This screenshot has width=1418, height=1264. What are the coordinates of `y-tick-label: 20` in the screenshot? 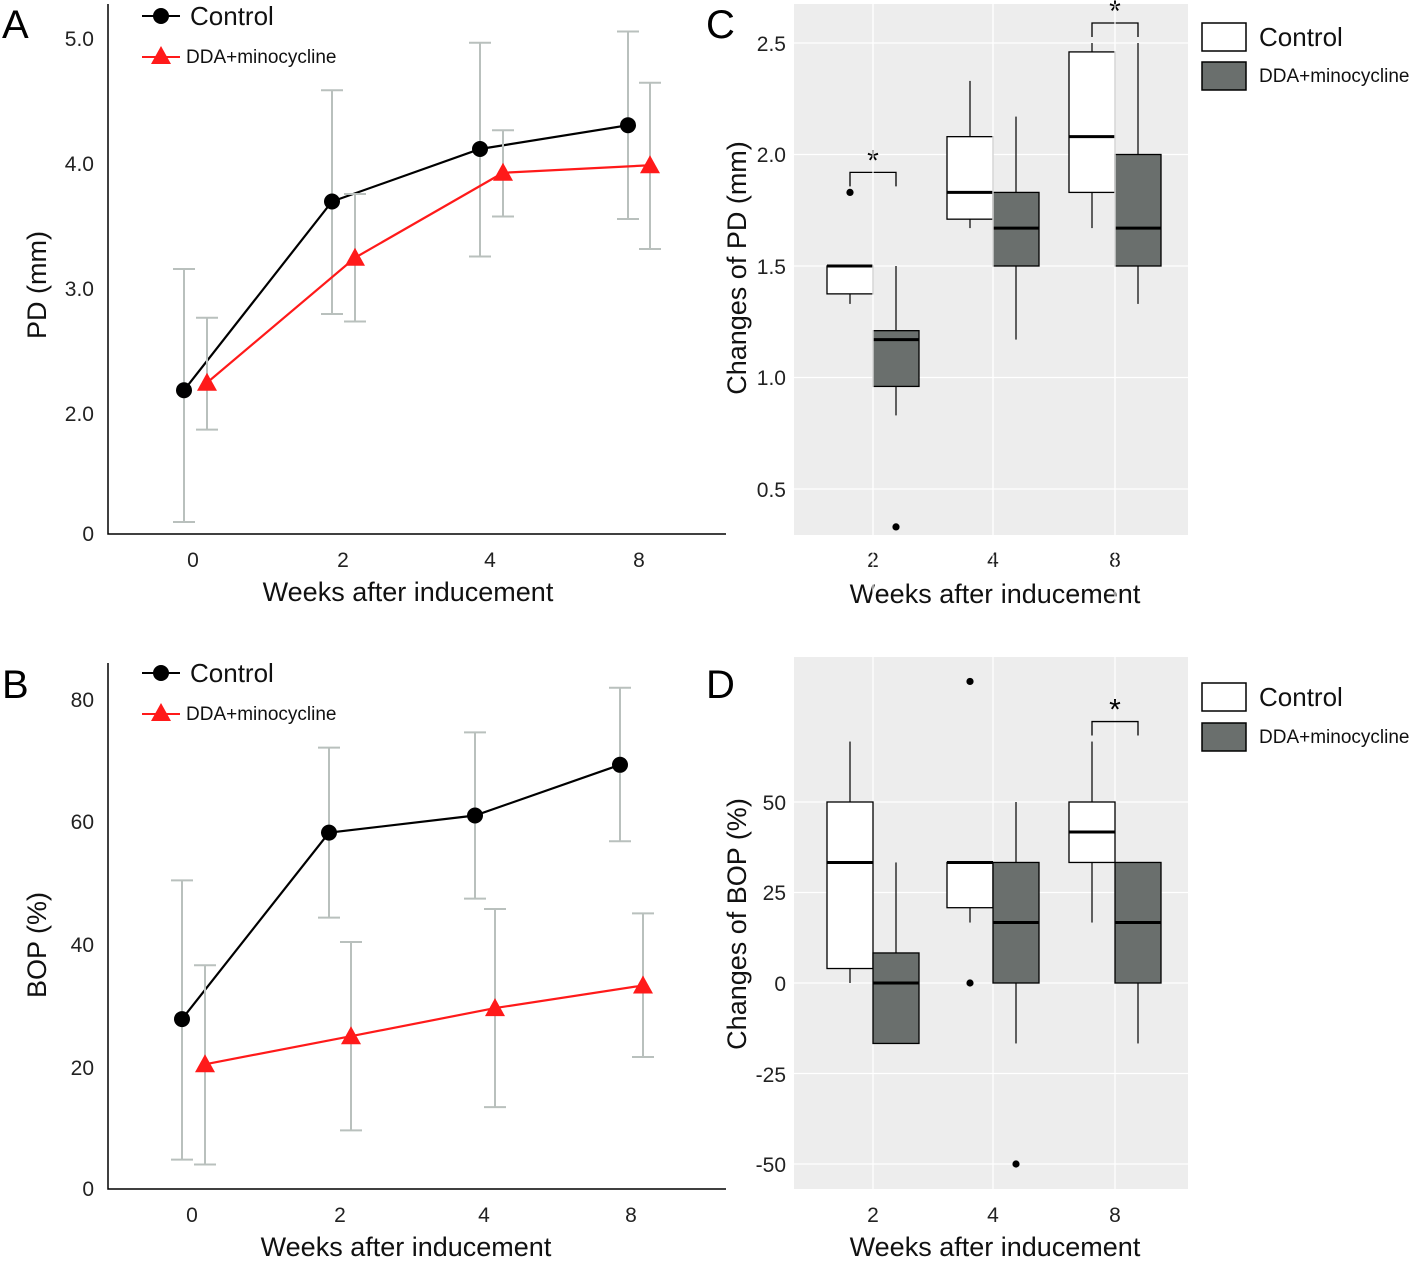 It's located at (82, 1068).